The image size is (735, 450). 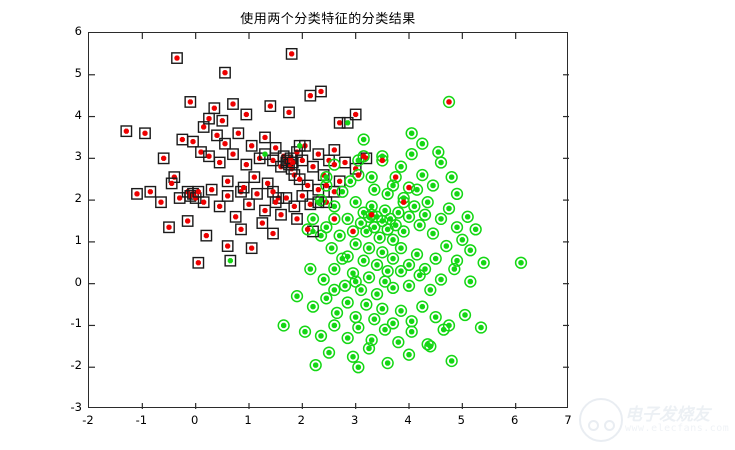 I want to click on y-tick-label: 3, so click(x=78, y=156).